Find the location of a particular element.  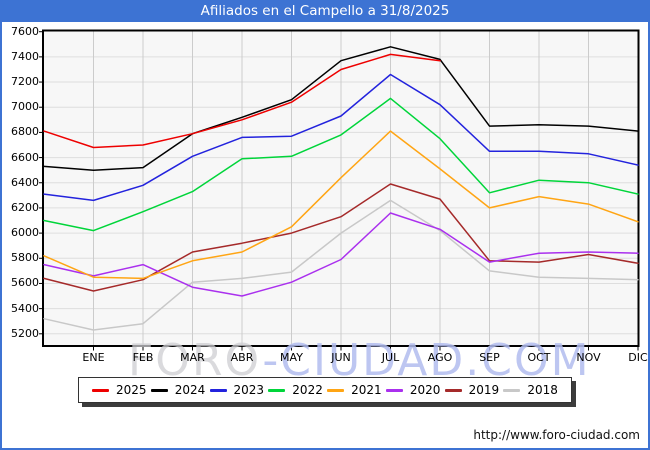

legend-item-2021: 2021 is located at coordinates (354, 390).